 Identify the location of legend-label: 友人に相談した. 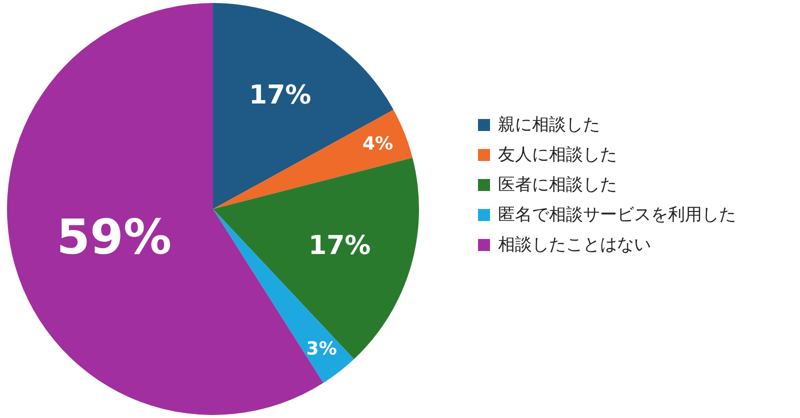
(557, 155).